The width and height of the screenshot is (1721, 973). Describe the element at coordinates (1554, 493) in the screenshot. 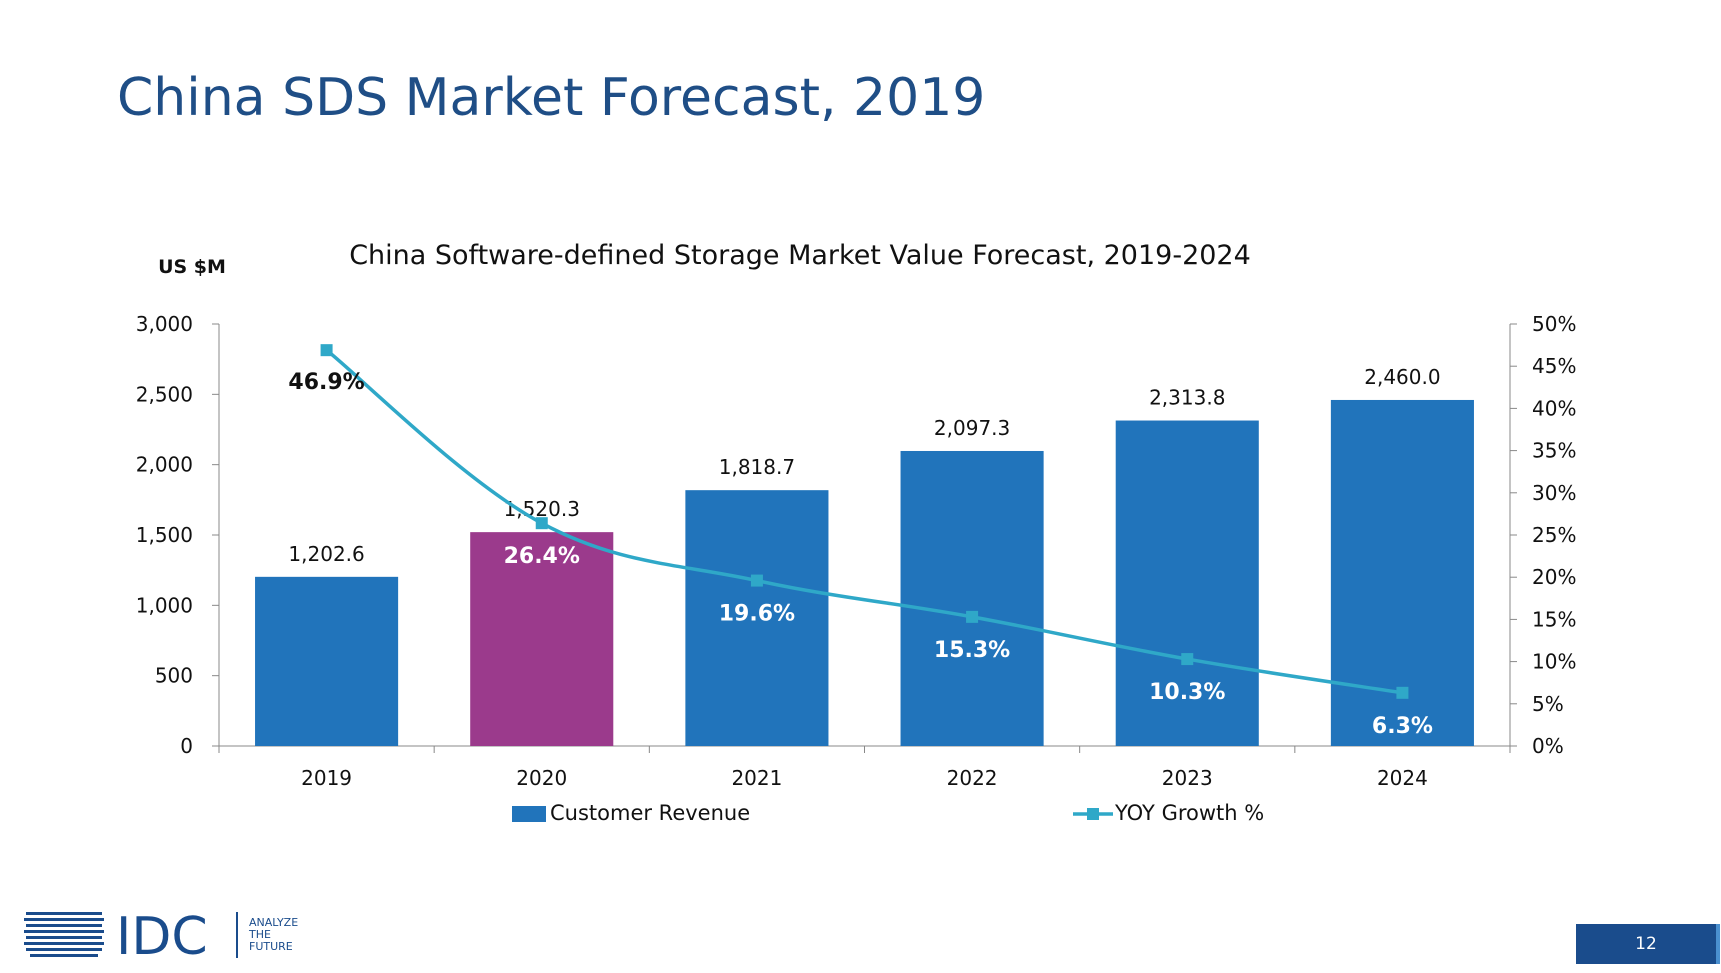

I see `y2-tick-label: 30%` at that location.